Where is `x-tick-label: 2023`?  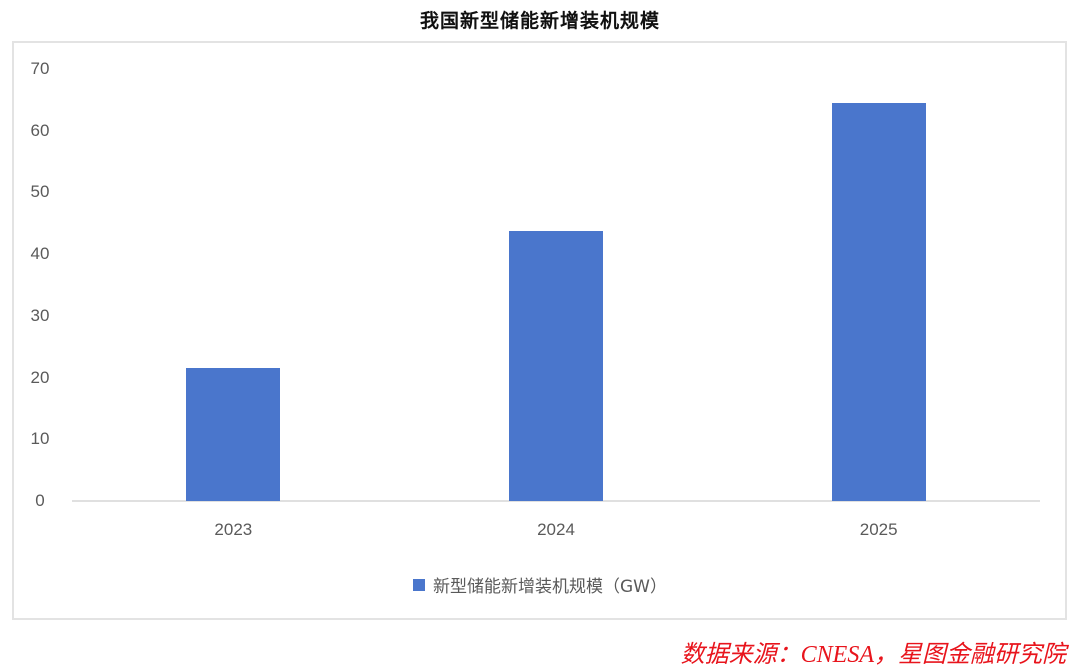 x-tick-label: 2023 is located at coordinates (233, 529).